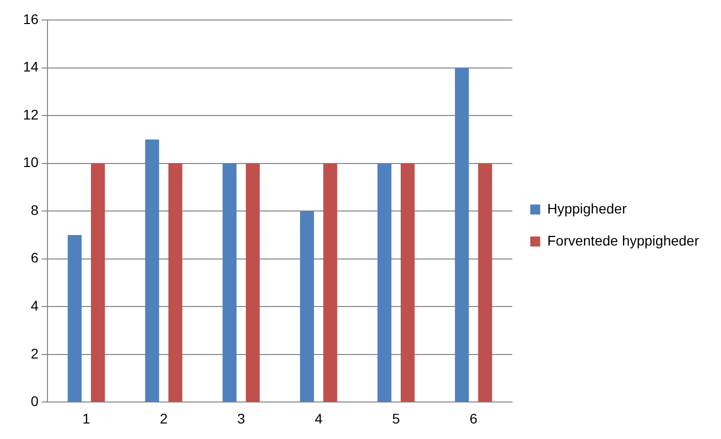  I want to click on x-tick-label: 5, so click(396, 418).